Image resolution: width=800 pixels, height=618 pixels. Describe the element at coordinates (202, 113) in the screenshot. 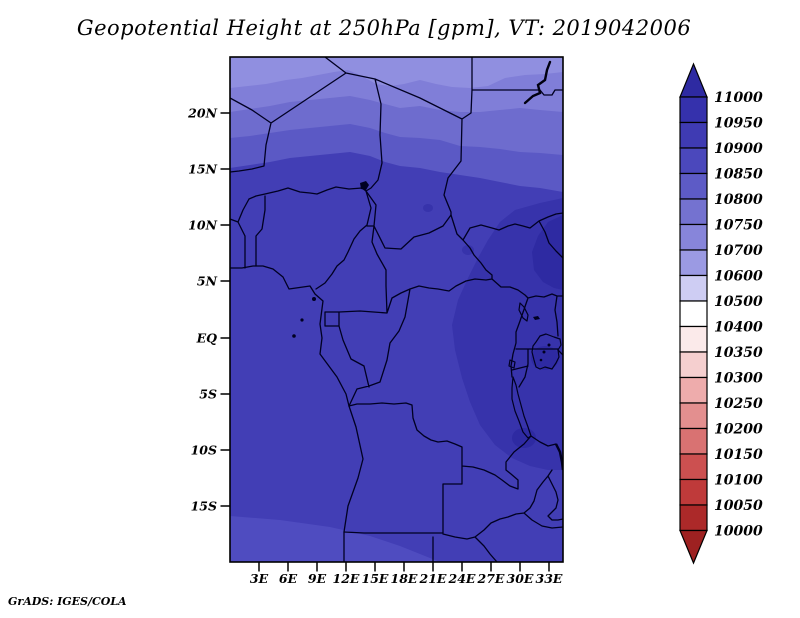

I see `lat-label: 20N` at that location.